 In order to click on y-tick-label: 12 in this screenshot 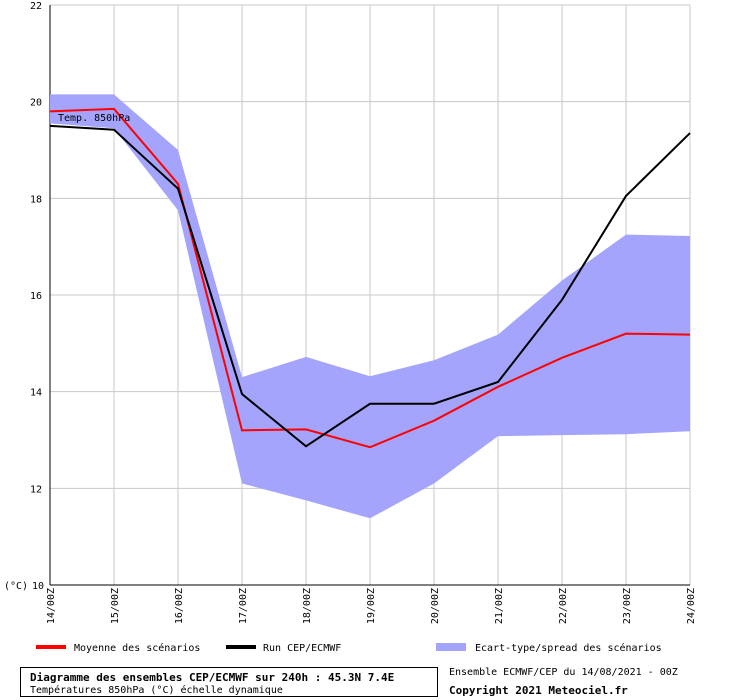, I will do `click(36, 489)`.